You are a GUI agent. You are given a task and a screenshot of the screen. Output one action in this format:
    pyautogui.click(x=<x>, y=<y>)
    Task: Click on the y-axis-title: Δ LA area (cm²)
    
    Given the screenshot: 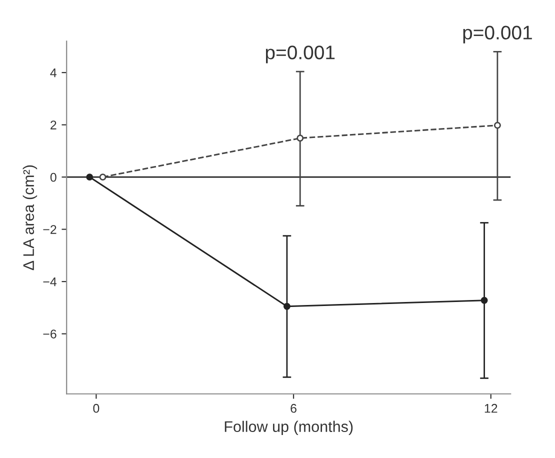 What is the action you would take?
    pyautogui.click(x=30, y=217)
    